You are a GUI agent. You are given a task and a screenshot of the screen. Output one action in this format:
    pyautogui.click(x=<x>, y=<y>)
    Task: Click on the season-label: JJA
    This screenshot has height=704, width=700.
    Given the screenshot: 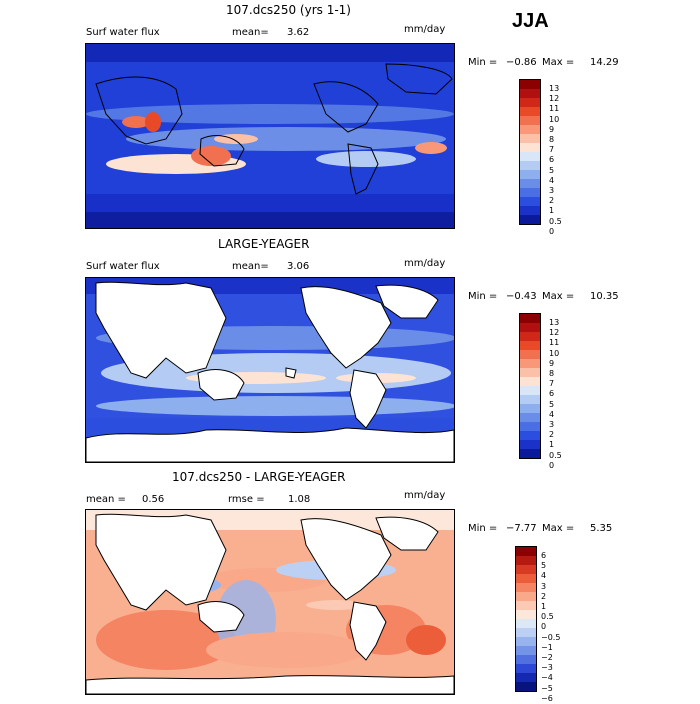 What is the action you would take?
    pyautogui.click(x=530, y=21)
    